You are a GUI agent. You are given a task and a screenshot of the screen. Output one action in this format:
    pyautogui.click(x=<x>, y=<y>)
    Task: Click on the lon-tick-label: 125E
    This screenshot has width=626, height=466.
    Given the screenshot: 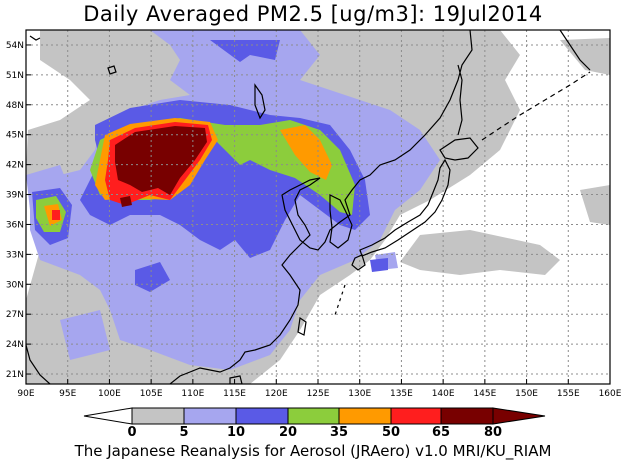 What is the action you would take?
    pyautogui.click(x=318, y=394)
    